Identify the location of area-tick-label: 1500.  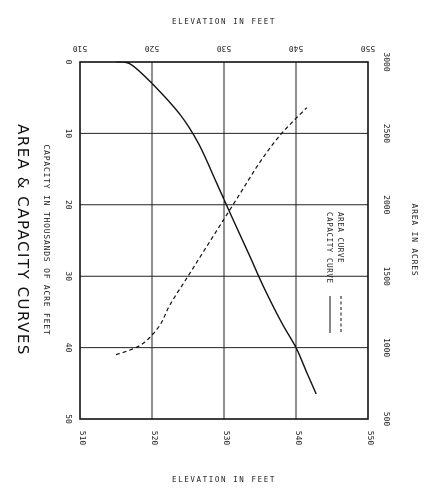
(386, 276).